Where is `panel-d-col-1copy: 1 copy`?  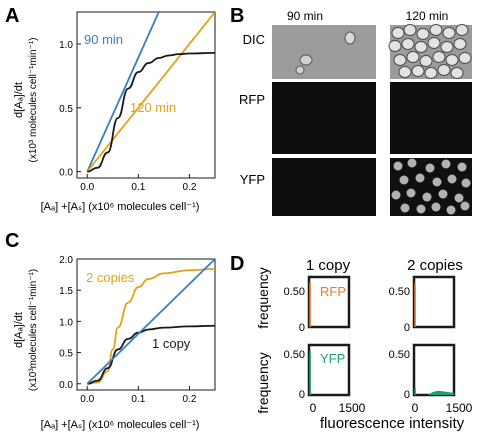
panel-d-col-1copy: 1 copy is located at coordinates (328, 265).